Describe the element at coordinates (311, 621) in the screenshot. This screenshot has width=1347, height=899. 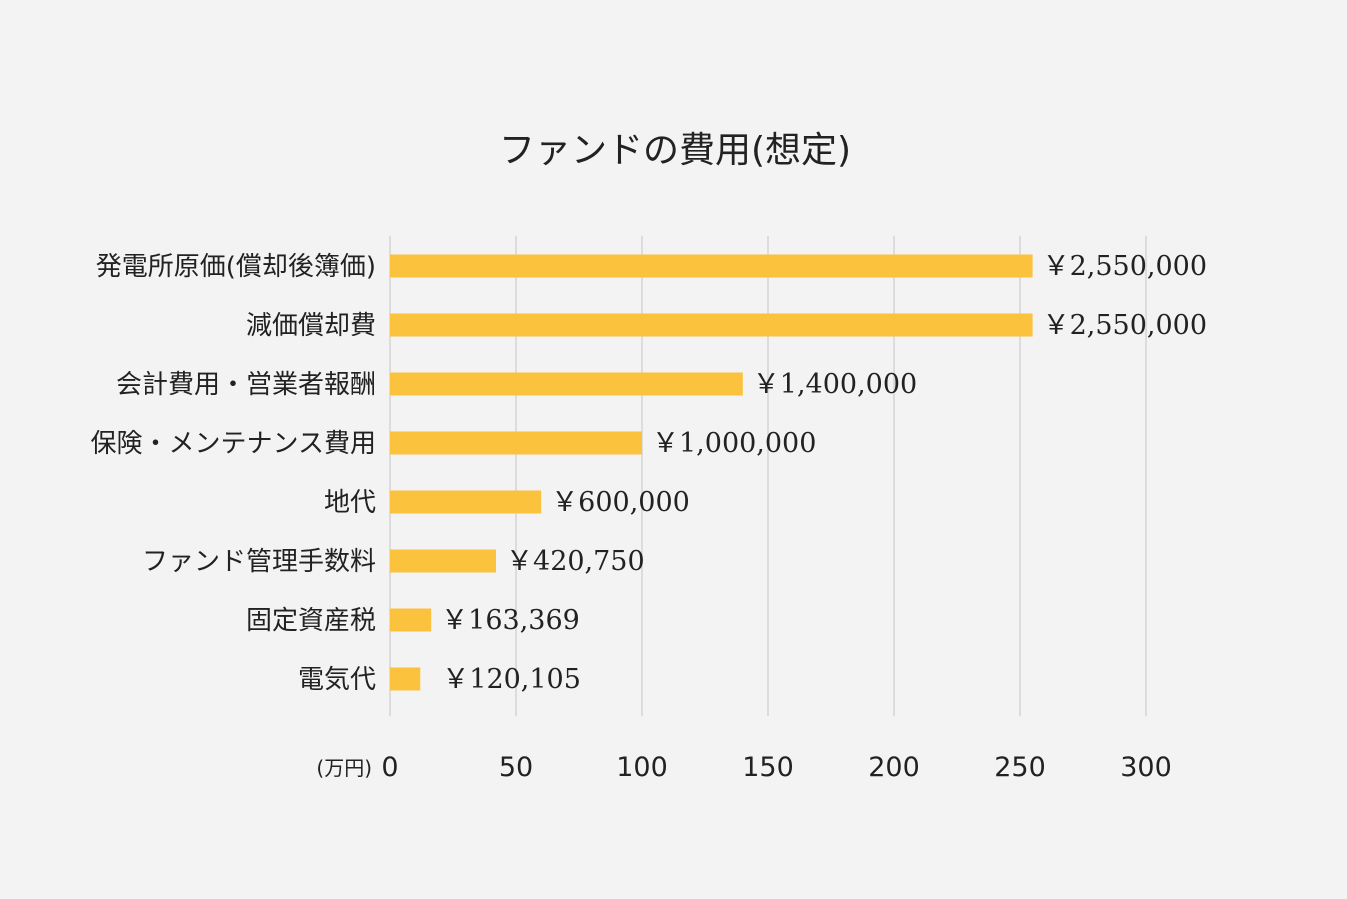
I see `category-label-6: 固定資産税` at that location.